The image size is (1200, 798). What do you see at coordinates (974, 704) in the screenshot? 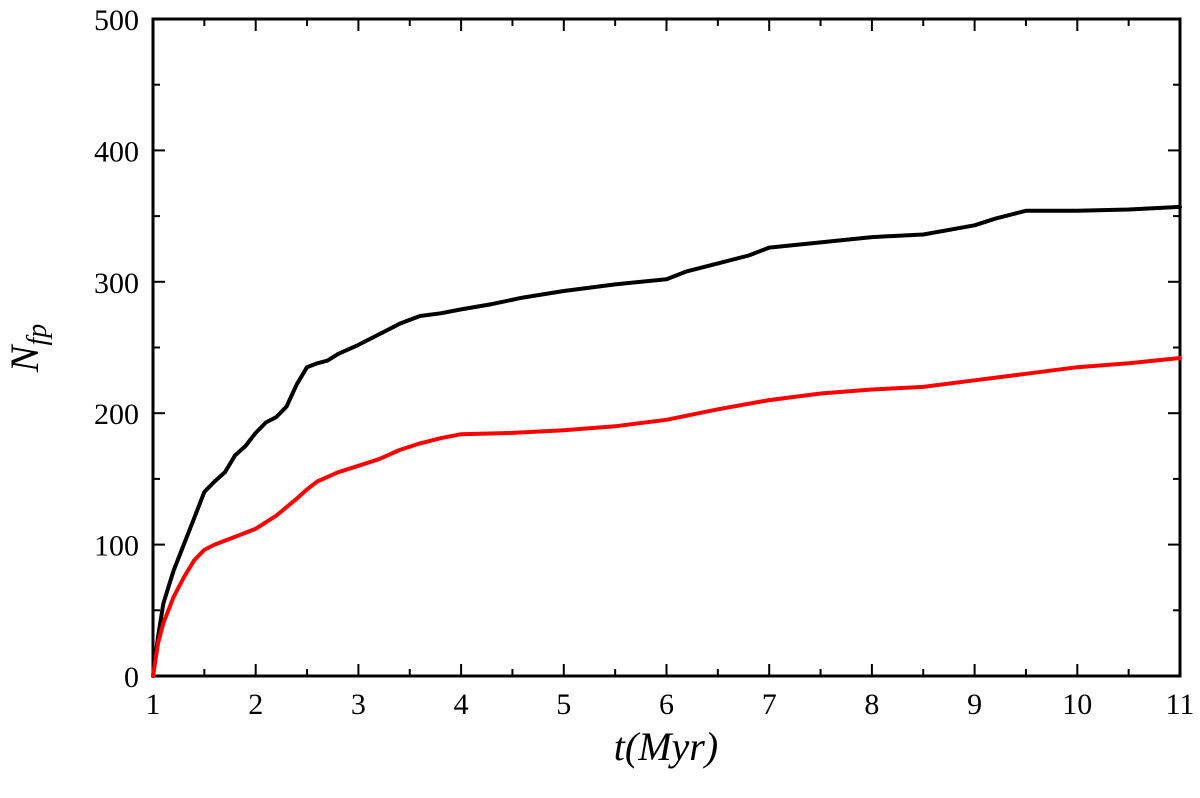
I see `x-tick-label: 9` at bounding box center [974, 704].